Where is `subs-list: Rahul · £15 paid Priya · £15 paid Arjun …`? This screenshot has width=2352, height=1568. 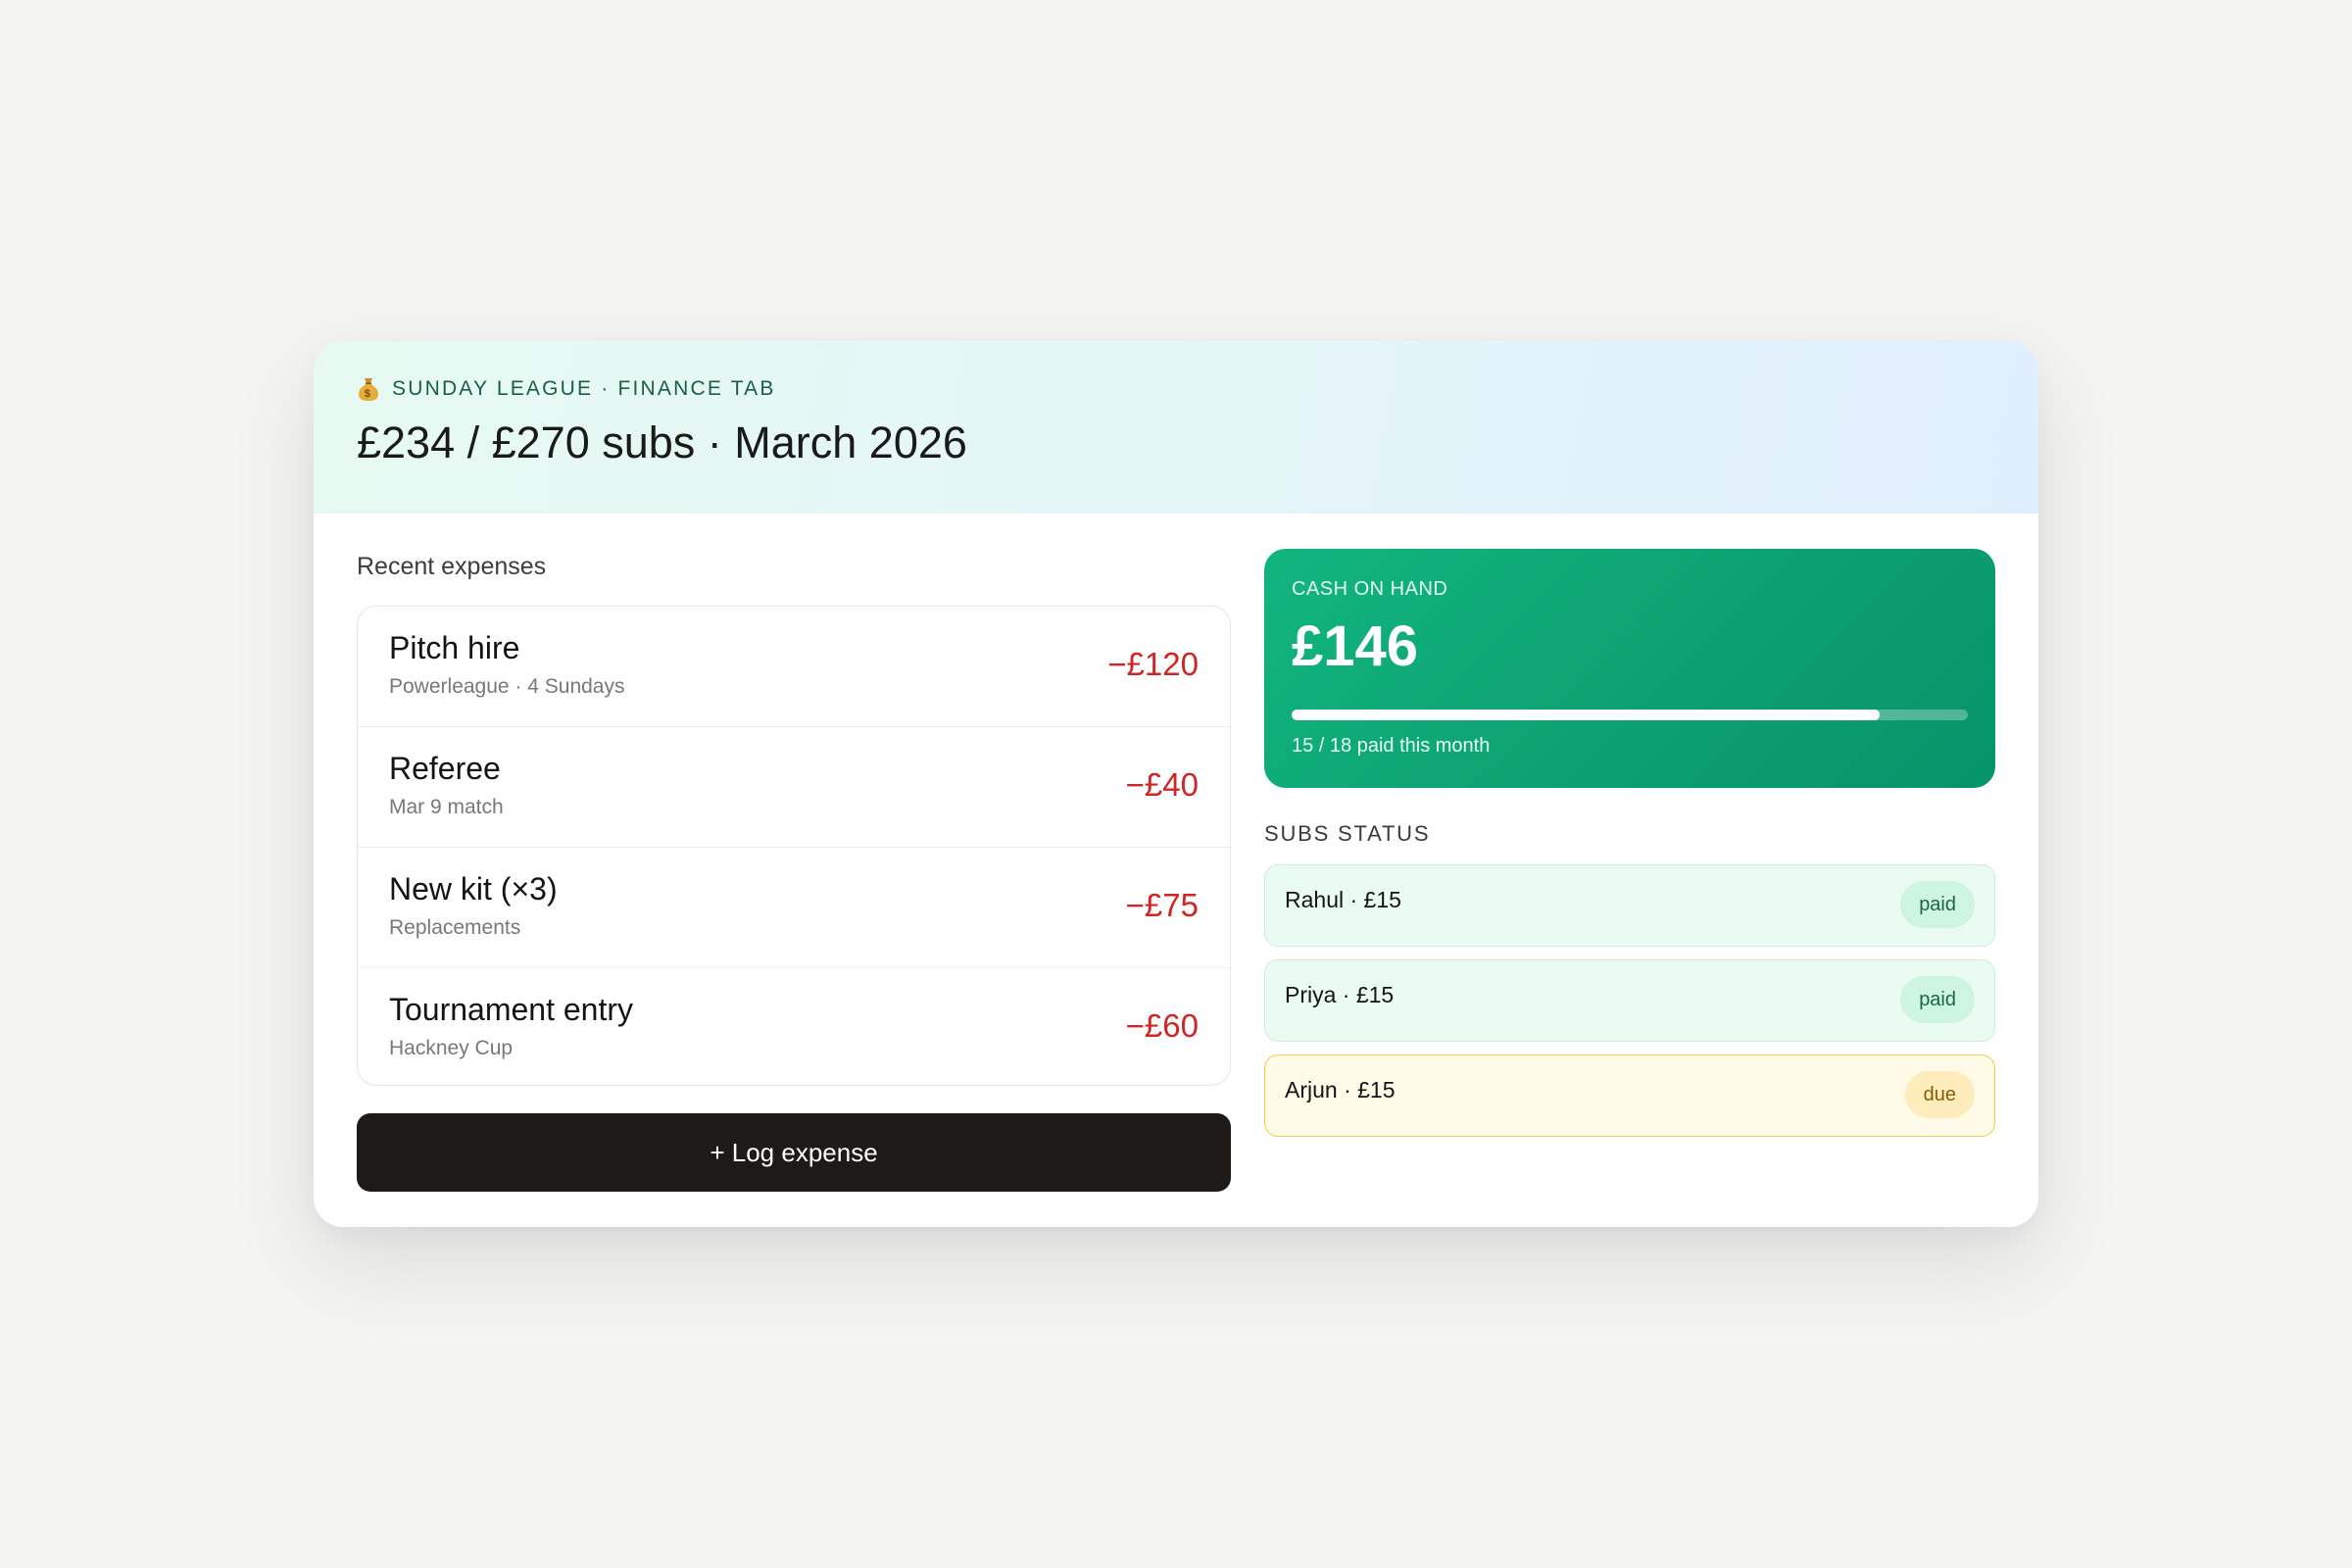
subs-list: Rahul · £15 paid Priya · £15 paid Arjun … is located at coordinates (1629, 1007).